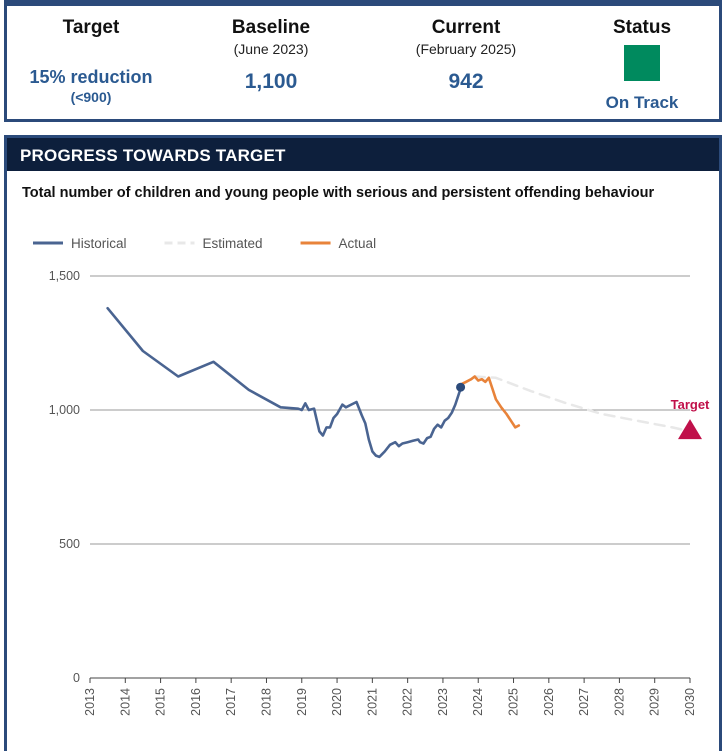  What do you see at coordinates (466, 49) in the screenshot?
I see `current-sub: (February 2025)` at bounding box center [466, 49].